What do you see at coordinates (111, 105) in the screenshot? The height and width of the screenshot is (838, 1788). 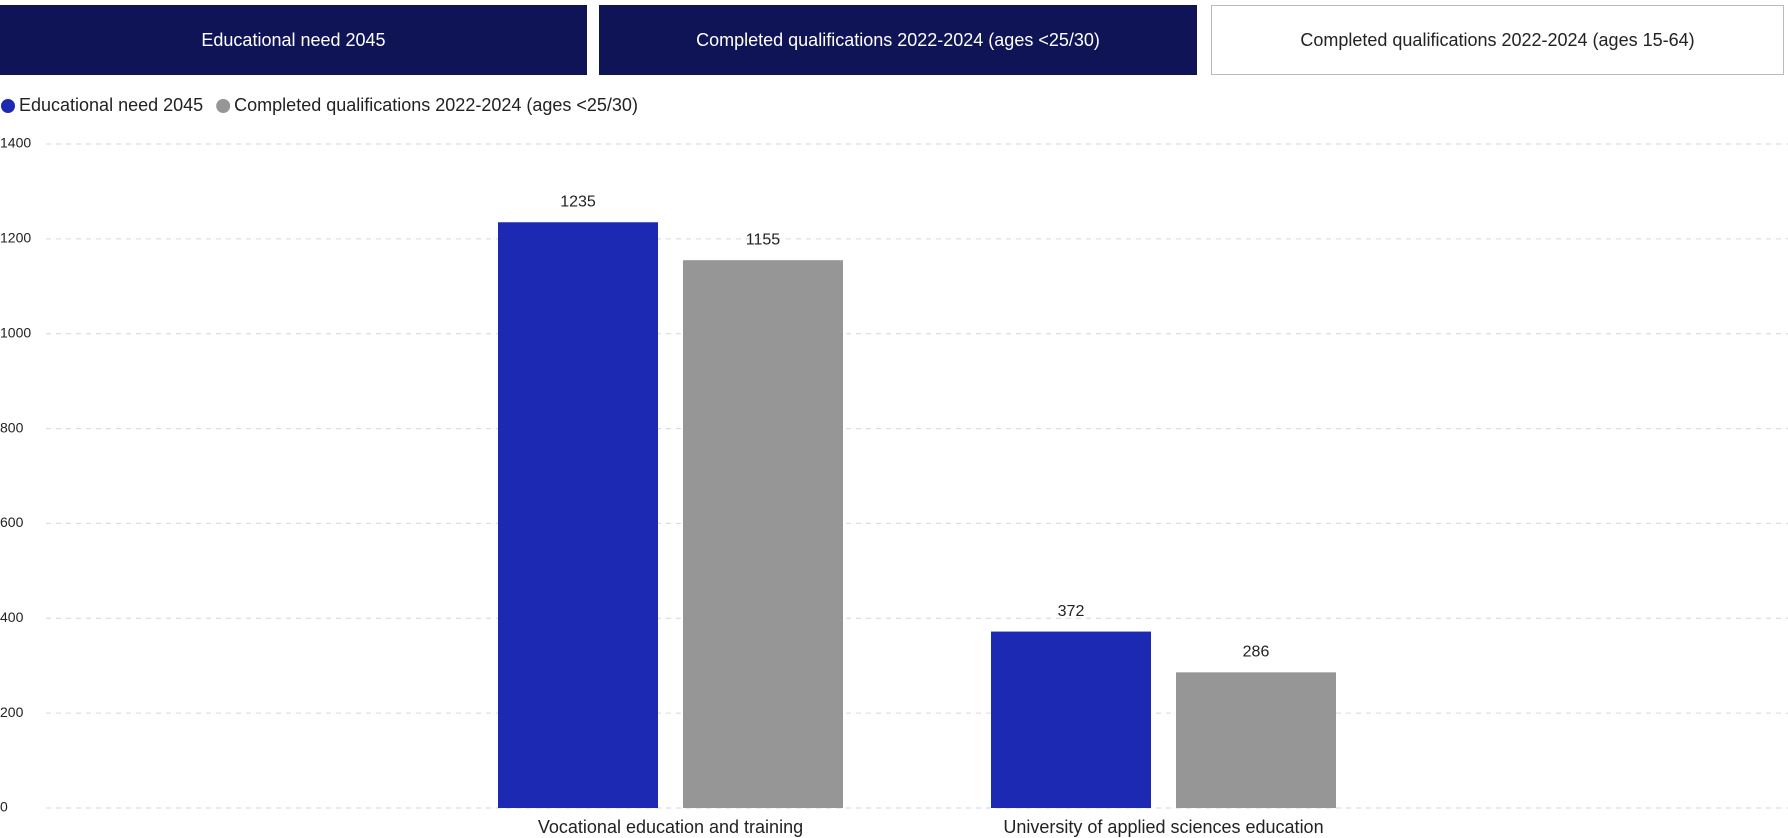 I see `legend-label: Educational need 2045` at bounding box center [111, 105].